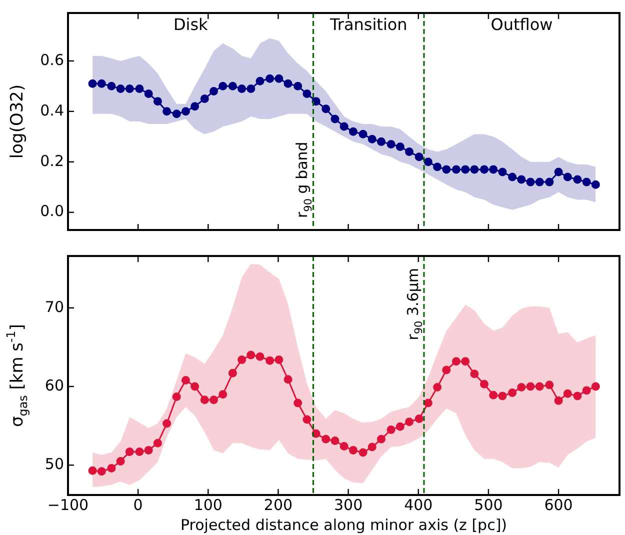 This screenshot has height=535, width=625. What do you see at coordinates (68, 505) in the screenshot?
I see `x-tick-label: −100` at bounding box center [68, 505].